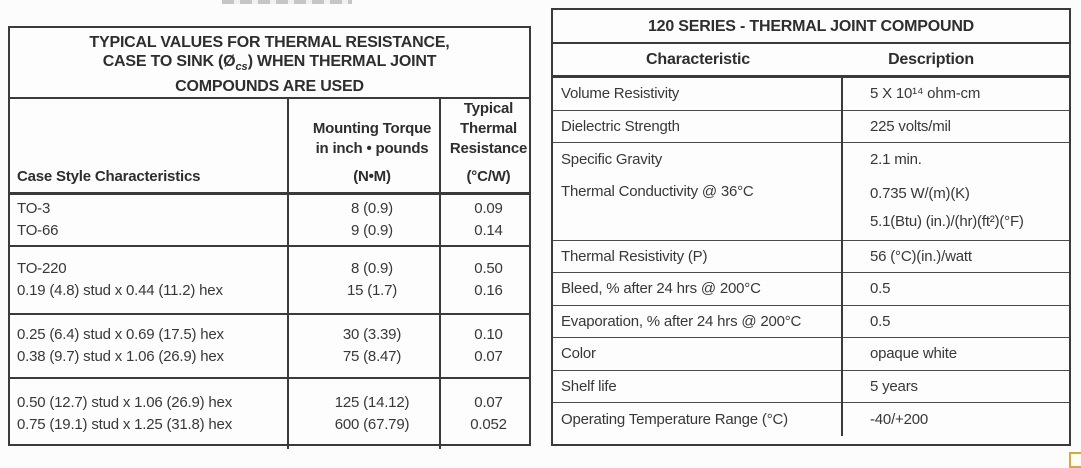 Image resolution: width=1081 pixels, height=468 pixels. I want to click on torque-cell: 600 (67.79), so click(372, 424).